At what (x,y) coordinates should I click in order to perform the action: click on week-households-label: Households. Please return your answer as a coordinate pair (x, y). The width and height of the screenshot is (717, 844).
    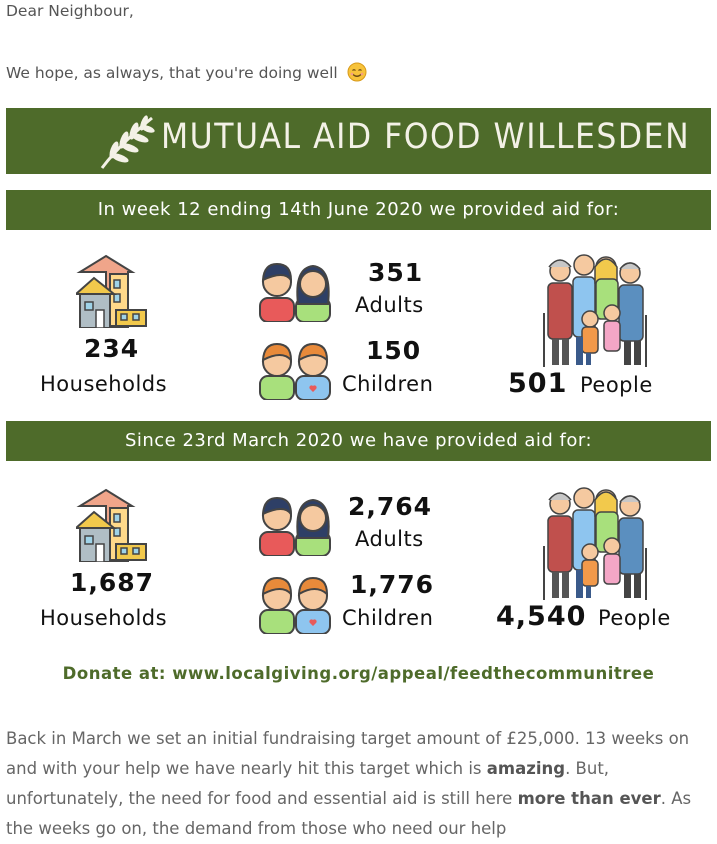
    Looking at the image, I should click on (104, 384).